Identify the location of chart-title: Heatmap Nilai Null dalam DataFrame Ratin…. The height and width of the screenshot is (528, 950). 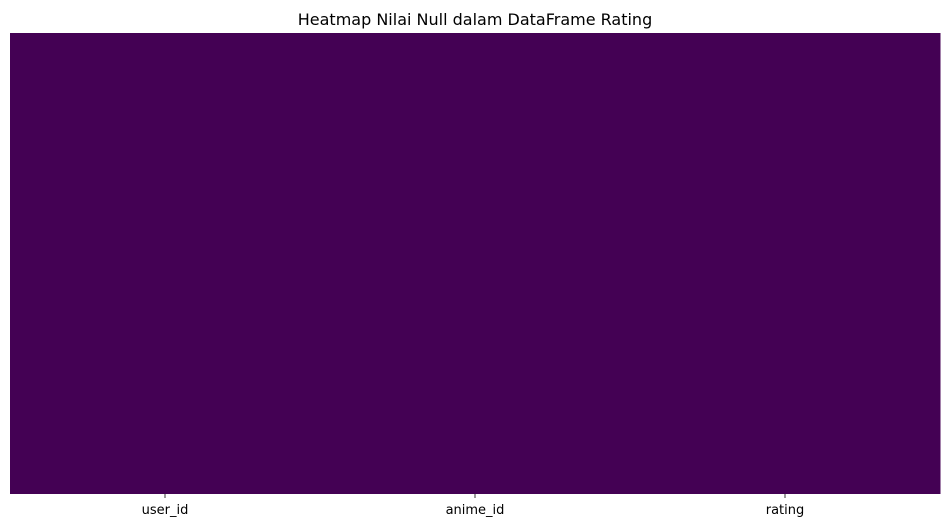
(475, 19).